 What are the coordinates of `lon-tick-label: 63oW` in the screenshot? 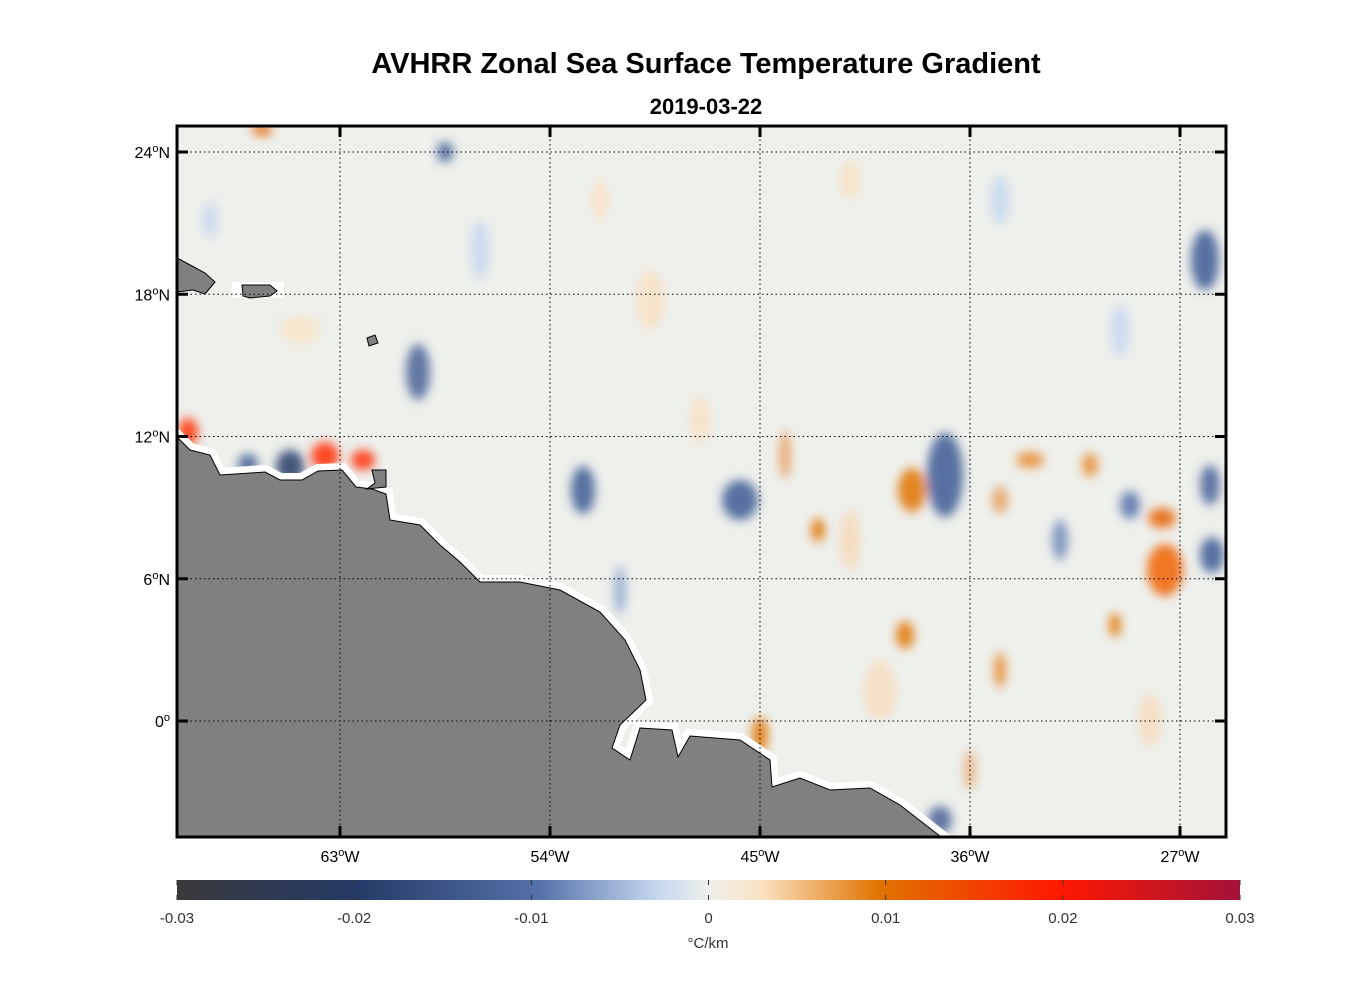 It's located at (340, 856).